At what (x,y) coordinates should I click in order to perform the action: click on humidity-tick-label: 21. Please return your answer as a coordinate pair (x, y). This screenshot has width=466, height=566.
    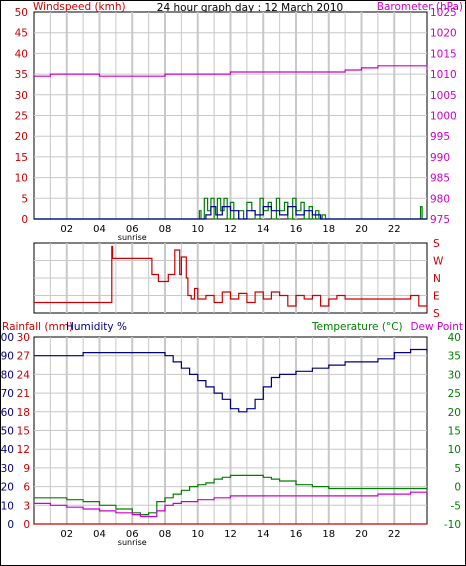
    Looking at the image, I should click on (23, 394).